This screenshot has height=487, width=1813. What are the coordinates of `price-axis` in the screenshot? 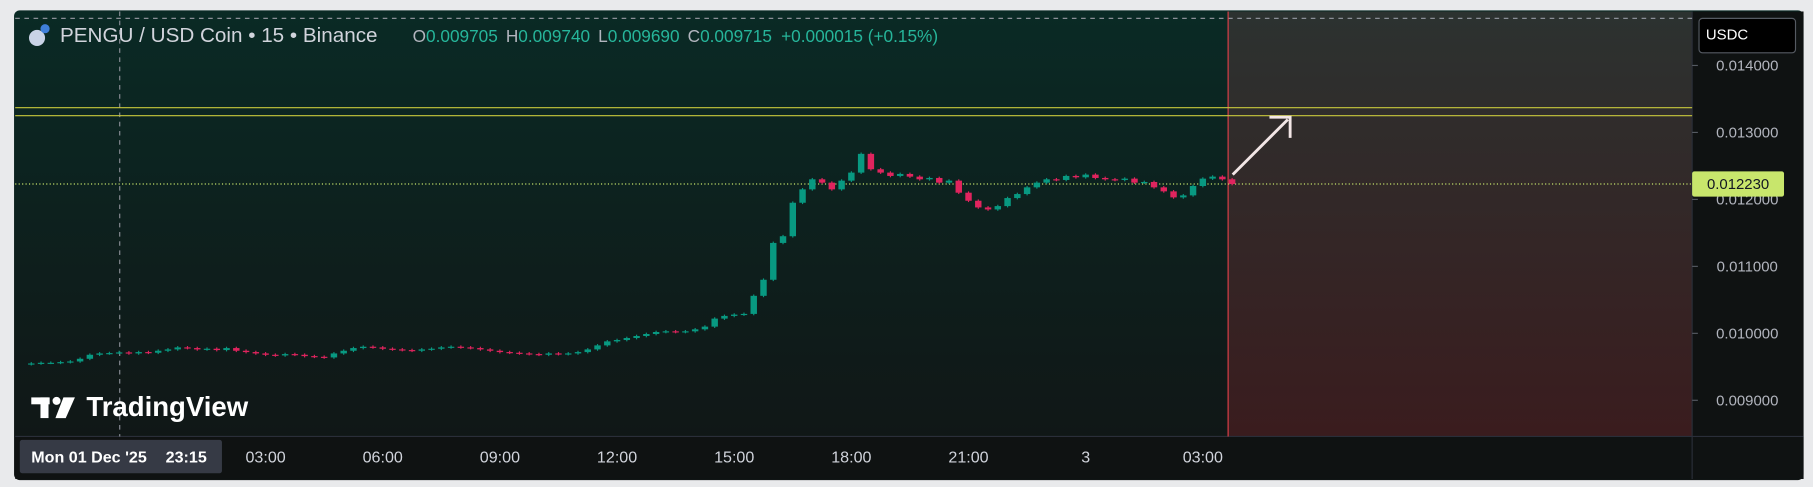 It's located at (1748, 245).